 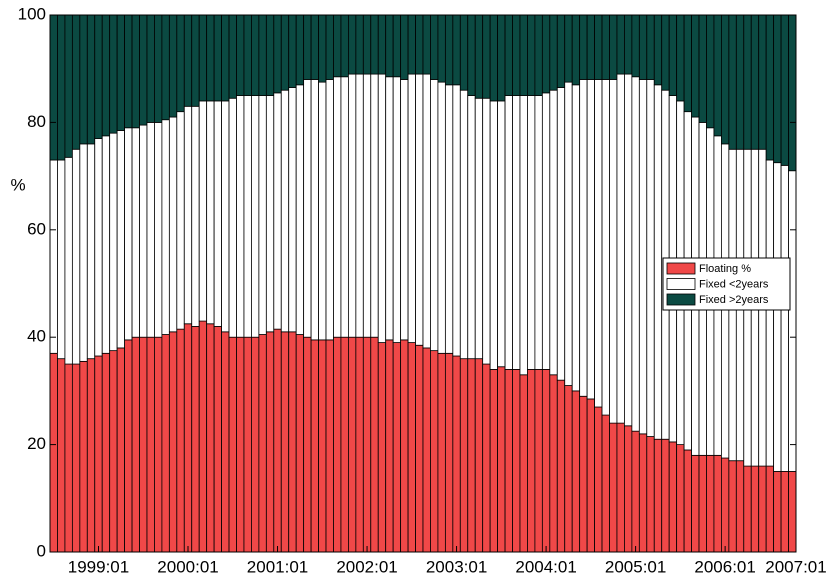 What do you see at coordinates (456, 566) in the screenshot?
I see `x-tick-label: 2003:01` at bounding box center [456, 566].